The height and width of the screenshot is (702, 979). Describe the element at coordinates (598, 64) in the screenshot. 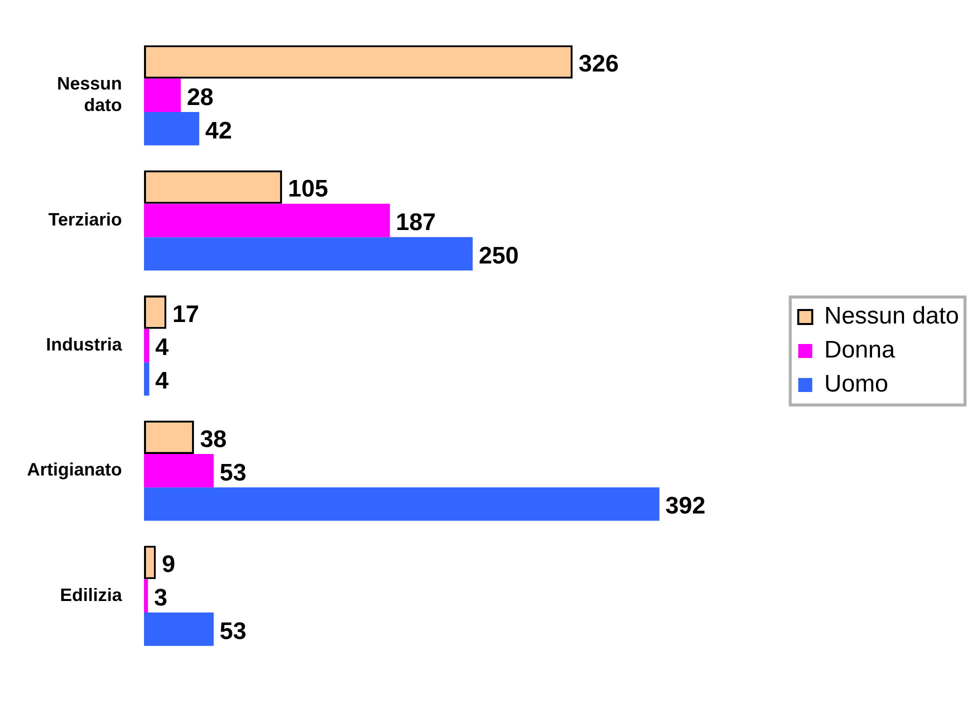

I see `data-label: 326` at that location.